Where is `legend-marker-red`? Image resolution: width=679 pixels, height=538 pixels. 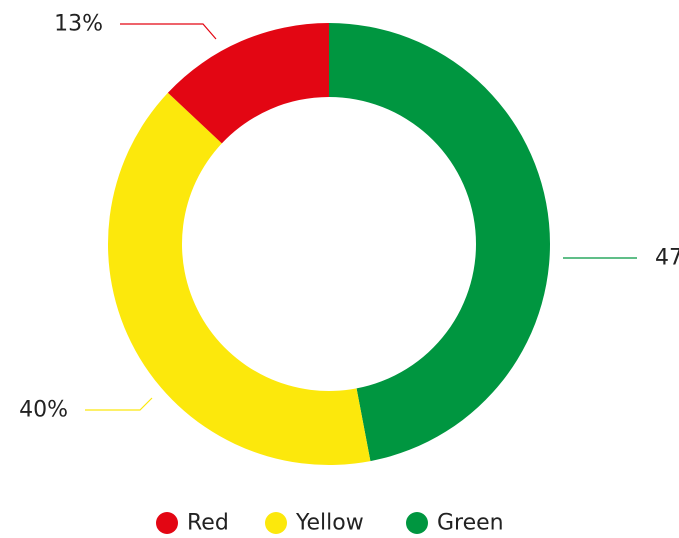
legend-marker-red is located at coordinates (167, 523).